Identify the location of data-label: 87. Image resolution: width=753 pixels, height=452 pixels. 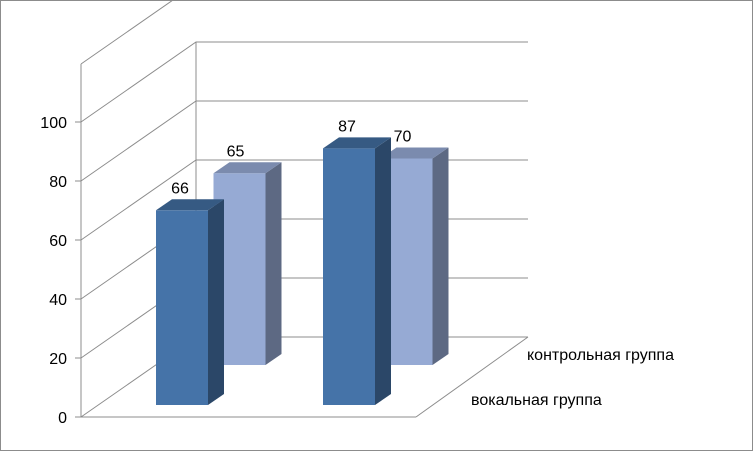
(347, 126).